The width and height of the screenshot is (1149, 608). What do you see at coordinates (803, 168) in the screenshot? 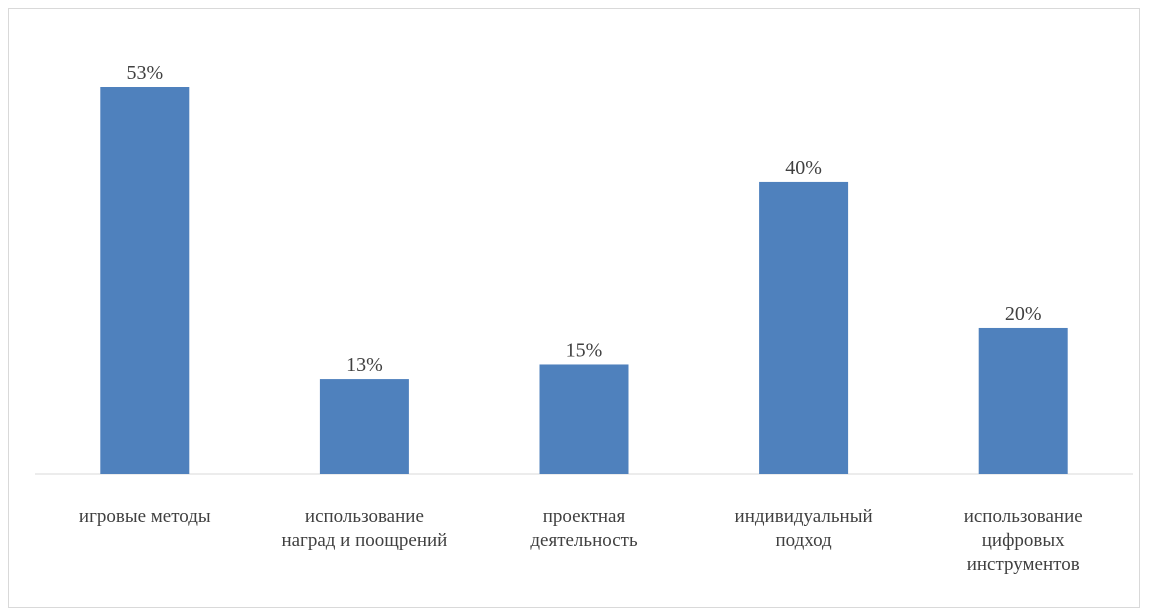
I see `data-label-3: 40%` at bounding box center [803, 168].